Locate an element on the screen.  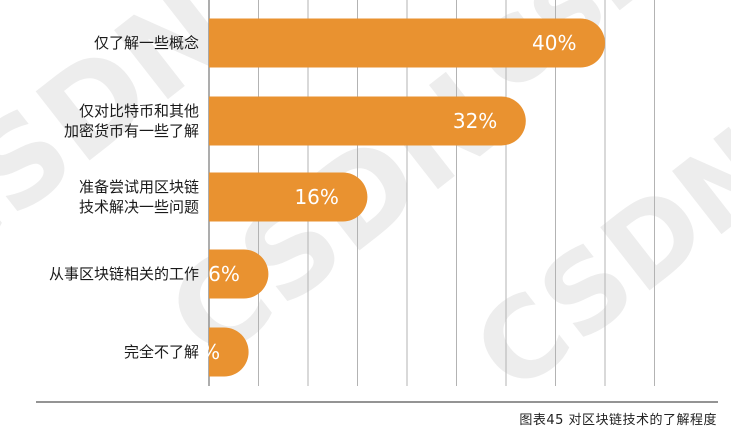
category-label-line: 加密货币有一些了解 is located at coordinates (131, 131).